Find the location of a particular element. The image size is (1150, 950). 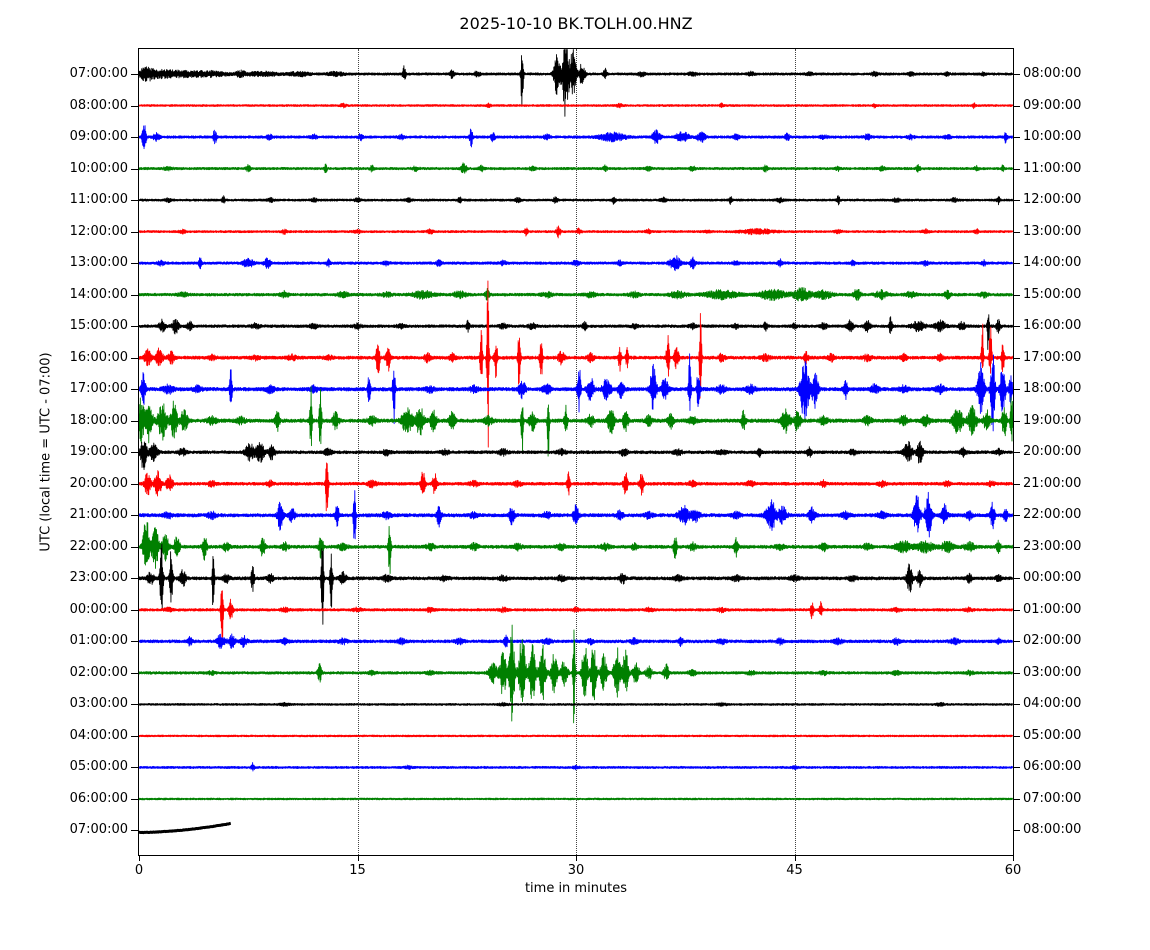

local-time-label: 19:00:00 is located at coordinates (1052, 420).